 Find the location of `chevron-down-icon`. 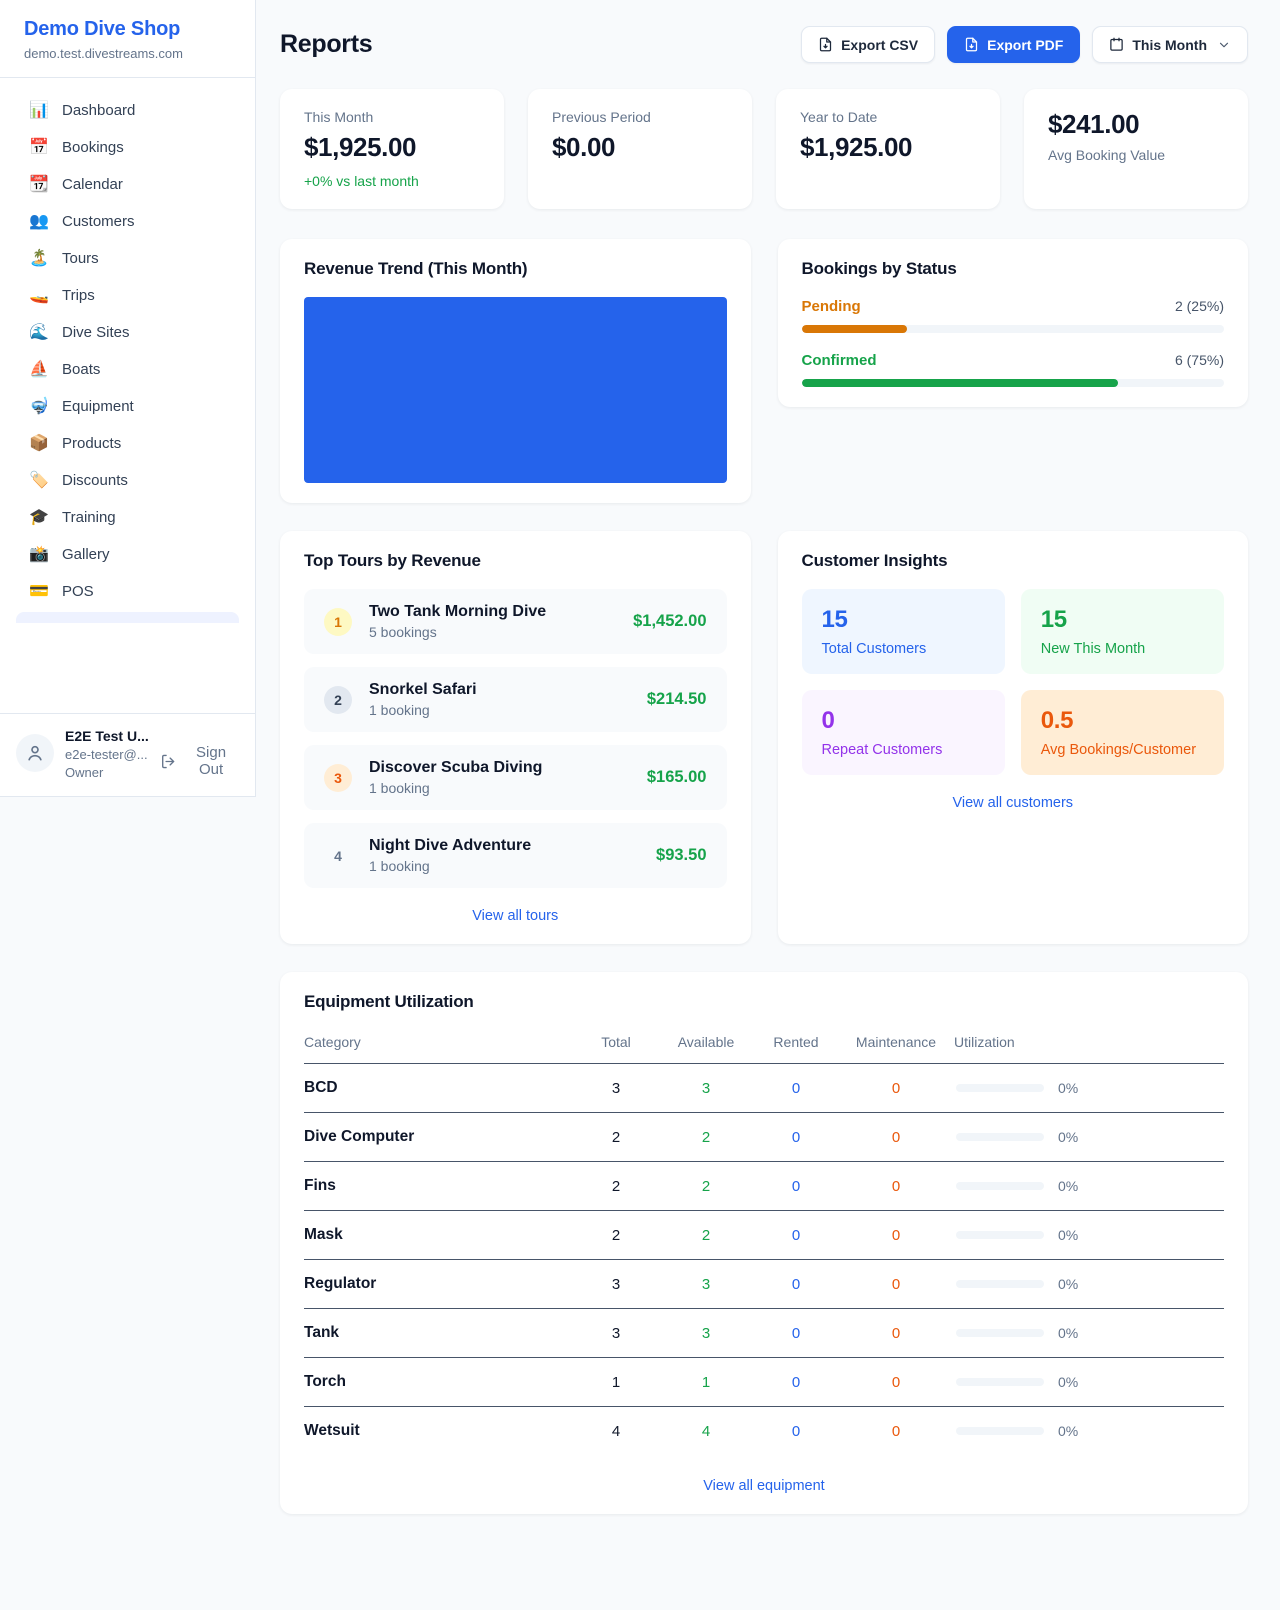

chevron-down-icon is located at coordinates (1224, 44).